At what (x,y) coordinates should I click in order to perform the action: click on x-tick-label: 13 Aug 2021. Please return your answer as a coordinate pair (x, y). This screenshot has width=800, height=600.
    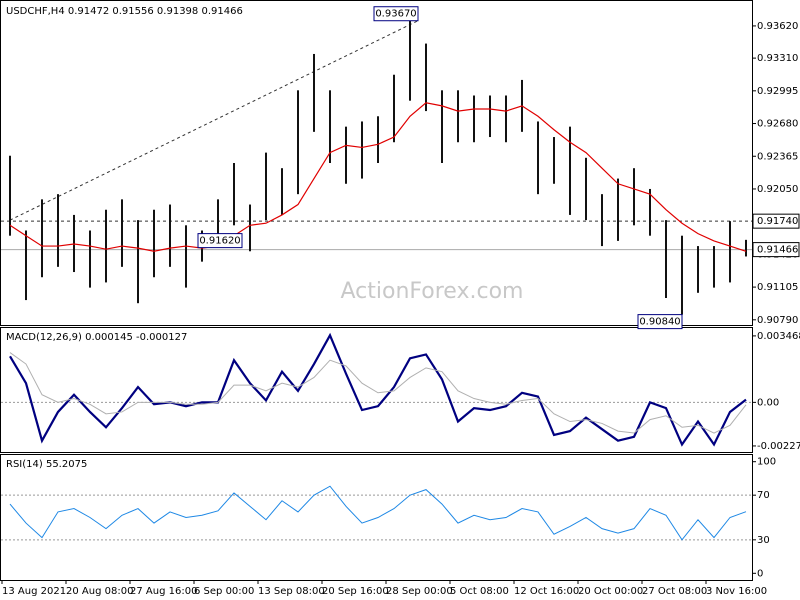
    Looking at the image, I should click on (34, 591).